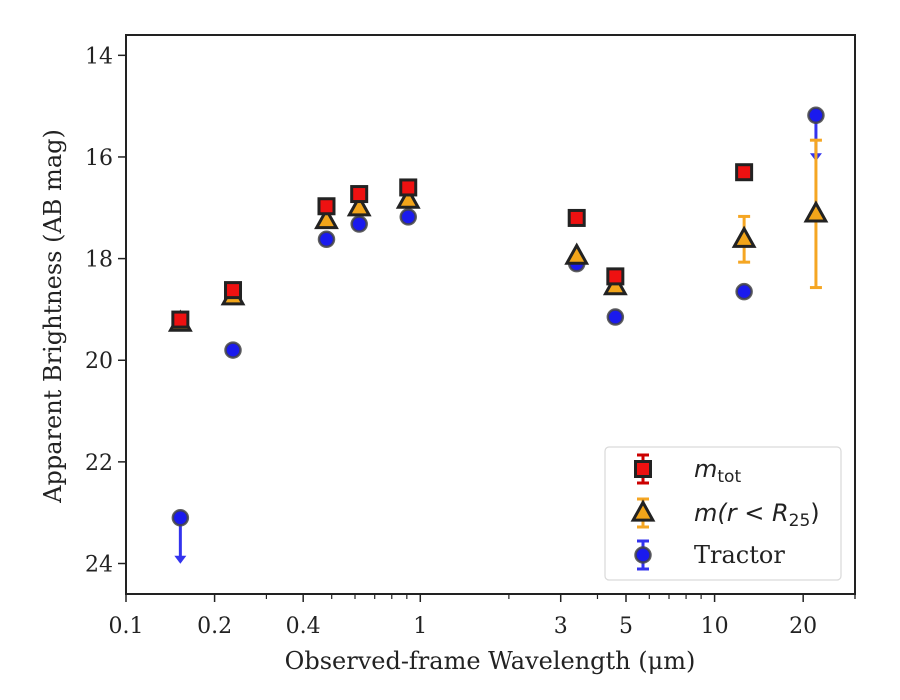 This screenshot has height=700, width=900. Describe the element at coordinates (126, 626) in the screenshot. I see `x-tick-label: 0.1` at that location.